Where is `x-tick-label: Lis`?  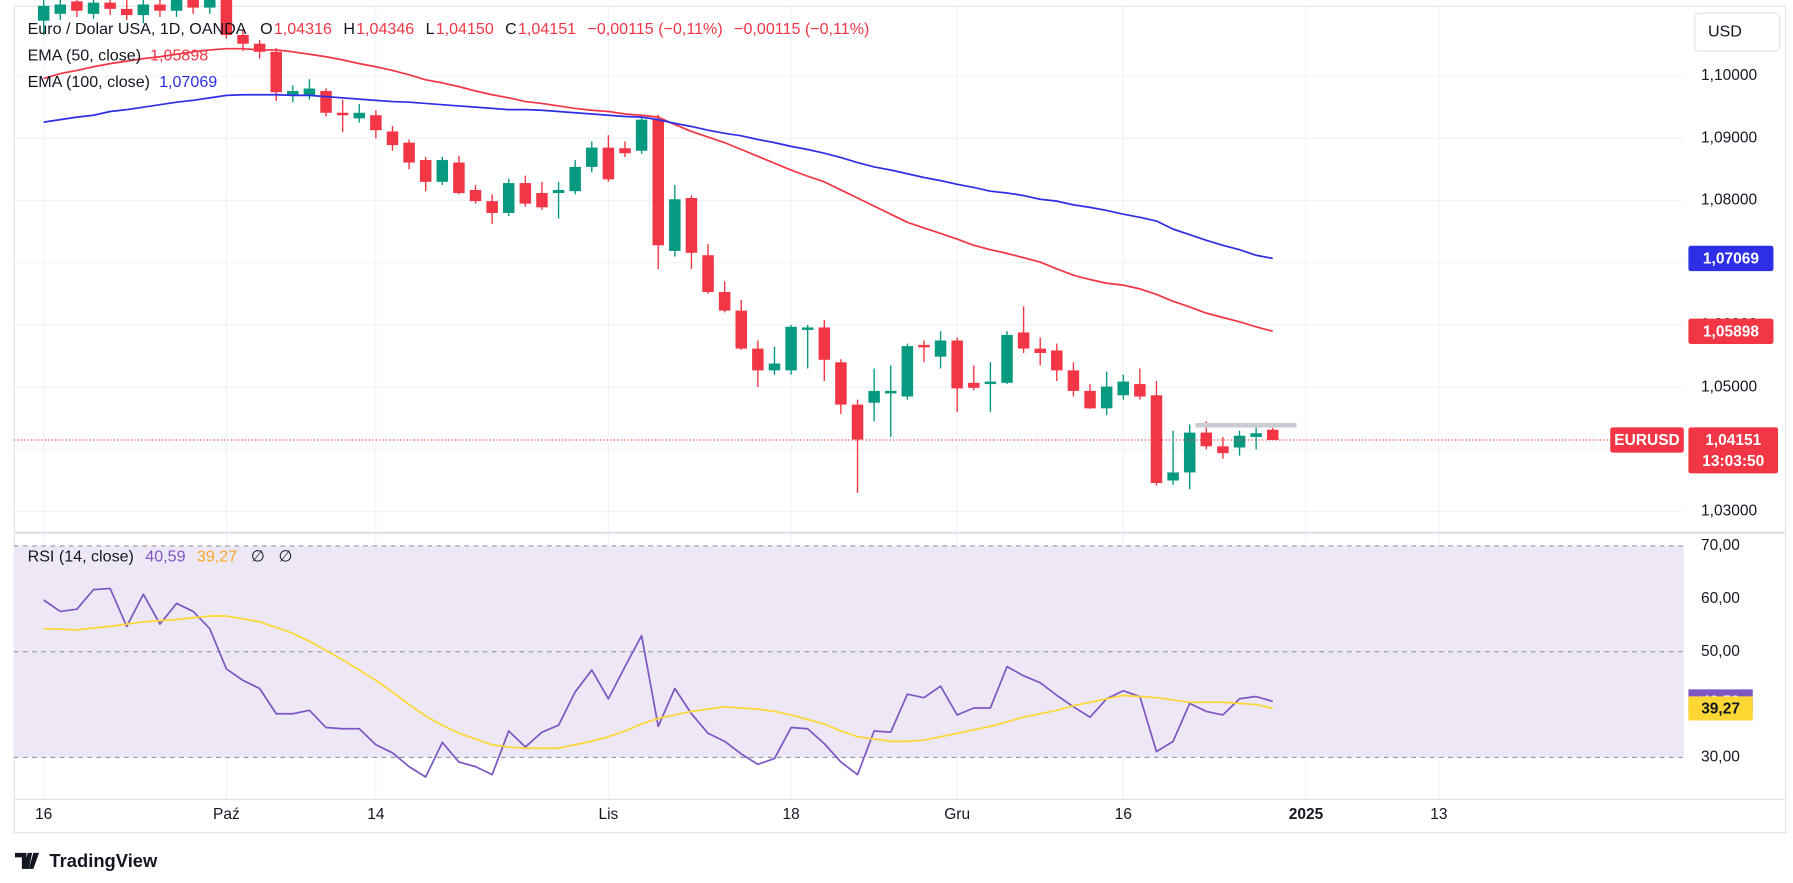
x-tick-label: Lis is located at coordinates (608, 814).